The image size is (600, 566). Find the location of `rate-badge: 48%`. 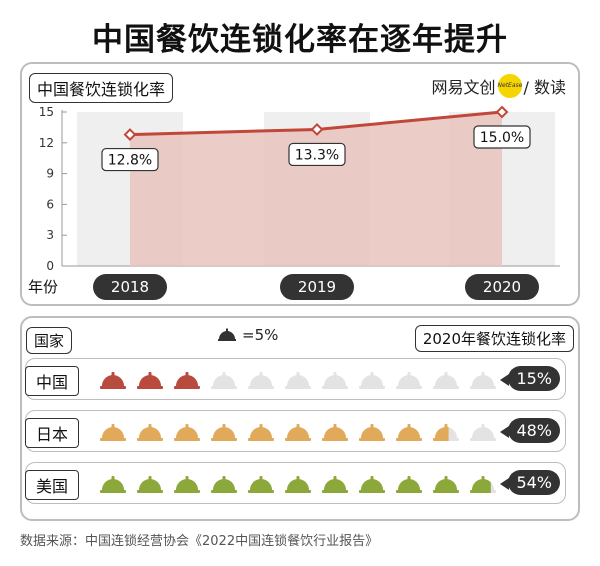

rate-badge: 48% is located at coordinates (530, 430).